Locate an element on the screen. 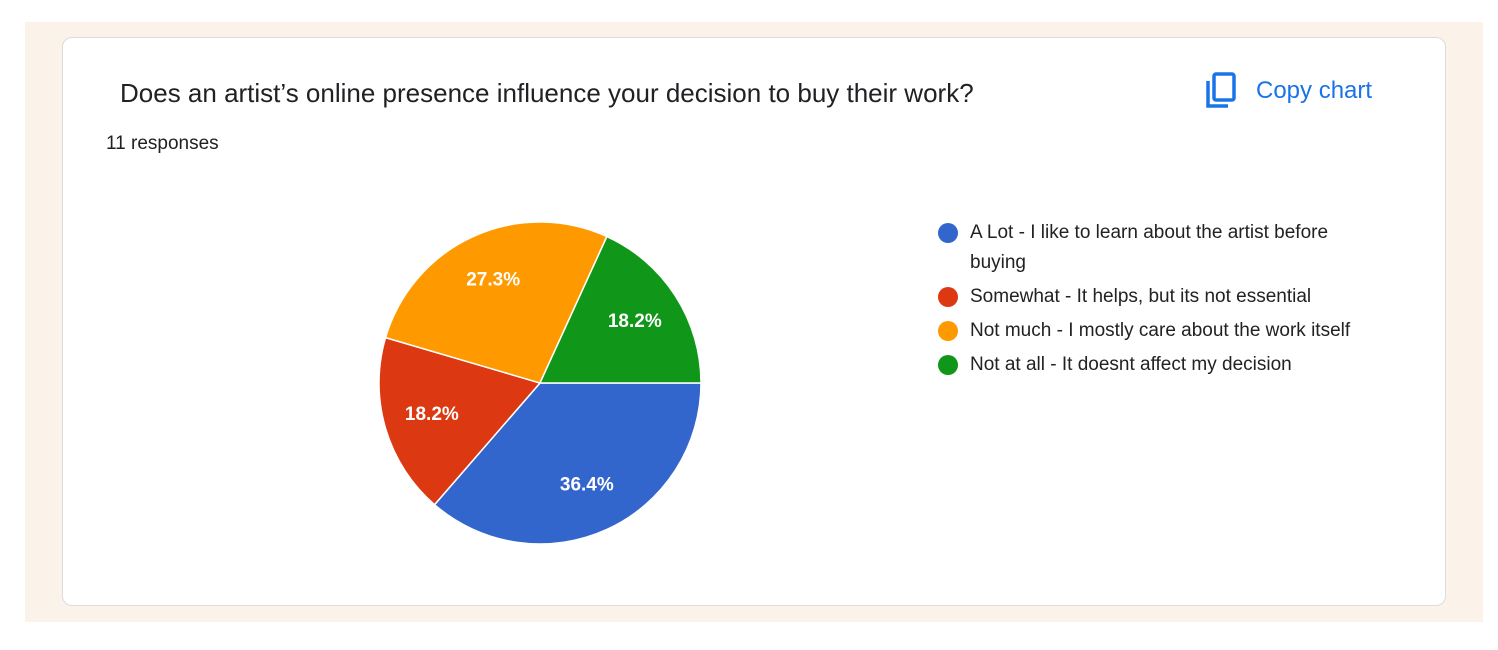 The height and width of the screenshot is (650, 1498). copy-chart-button: Copy chart is located at coordinates (1288, 91).